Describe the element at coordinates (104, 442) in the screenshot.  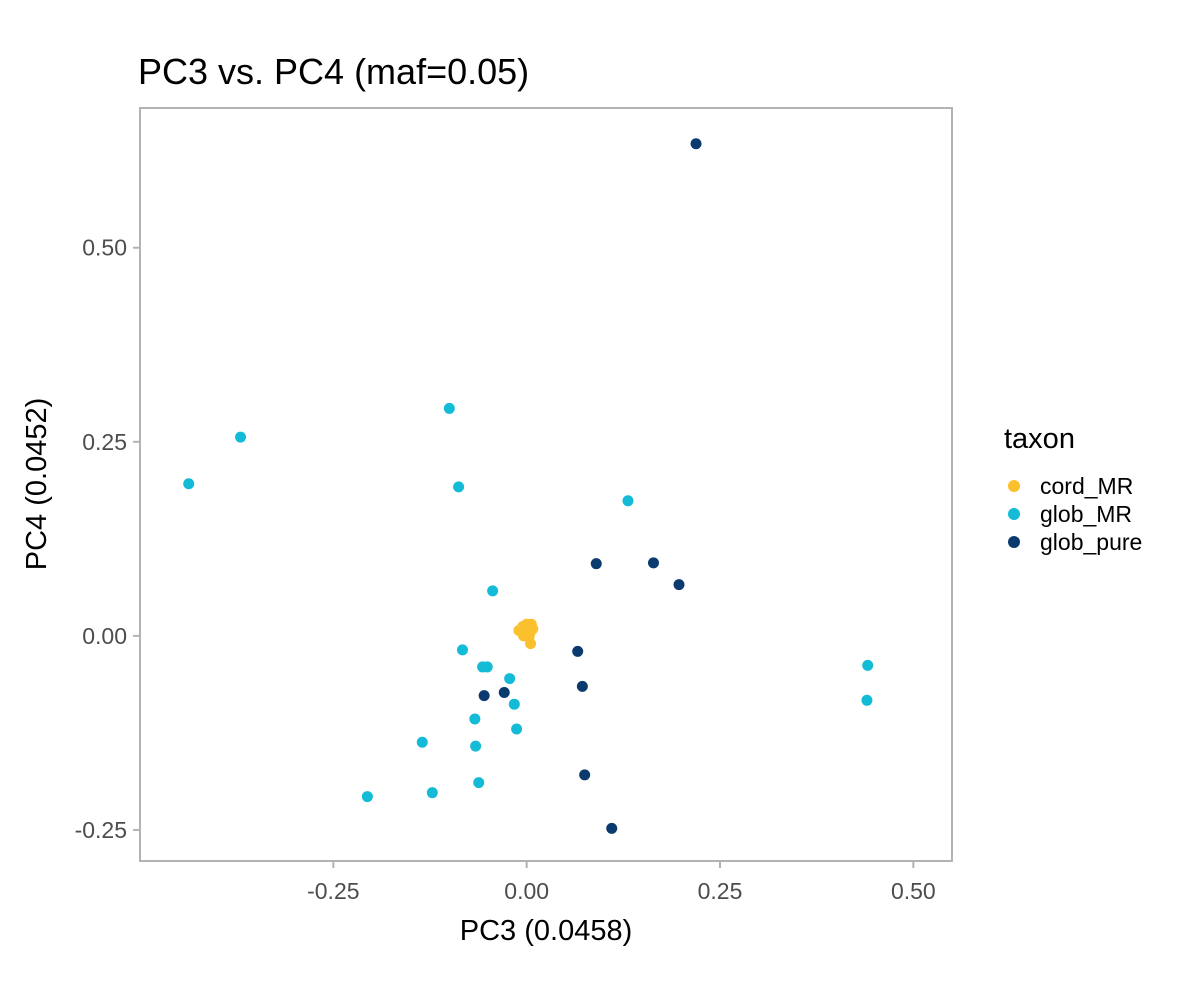
I see `y-tick-label: 0.25` at that location.